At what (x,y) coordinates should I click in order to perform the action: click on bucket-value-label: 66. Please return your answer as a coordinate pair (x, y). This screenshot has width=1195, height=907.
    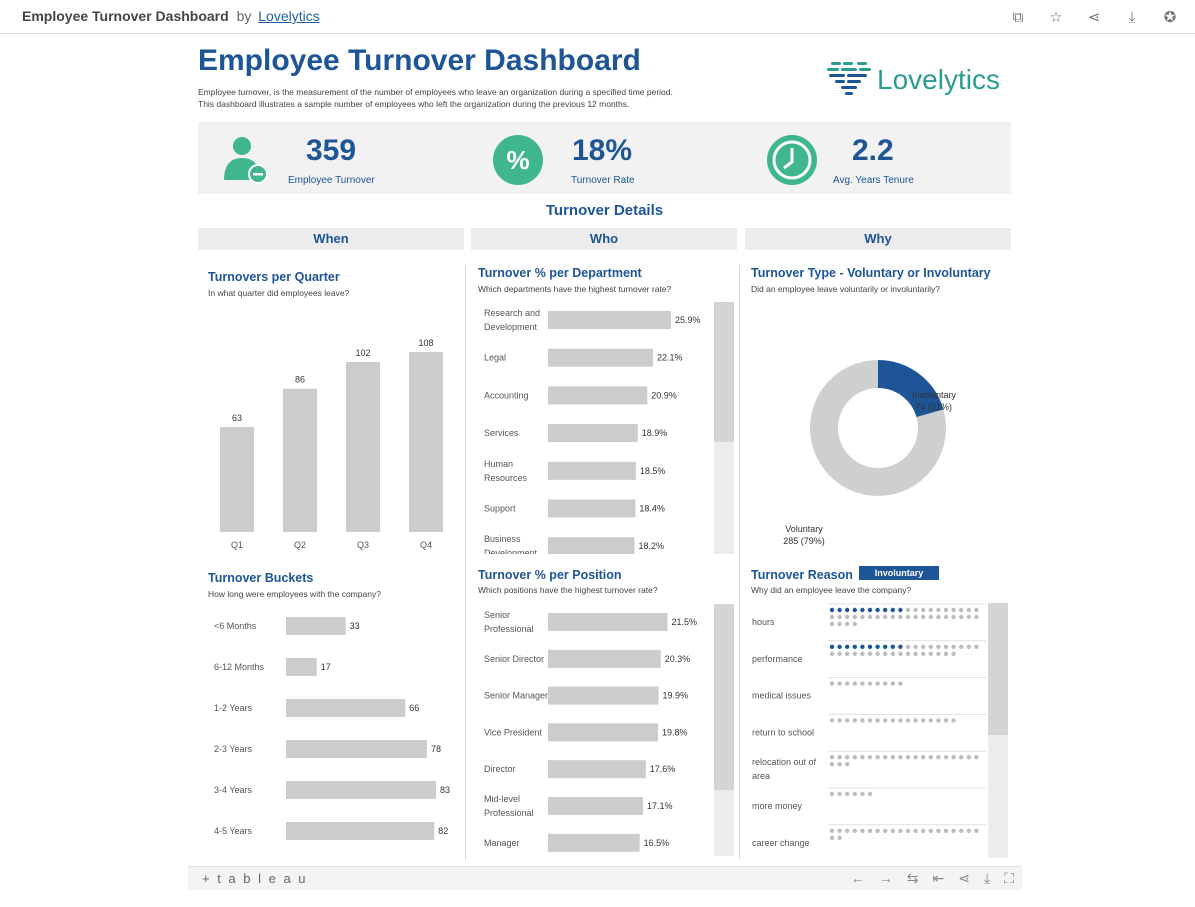
    Looking at the image, I should click on (414, 708).